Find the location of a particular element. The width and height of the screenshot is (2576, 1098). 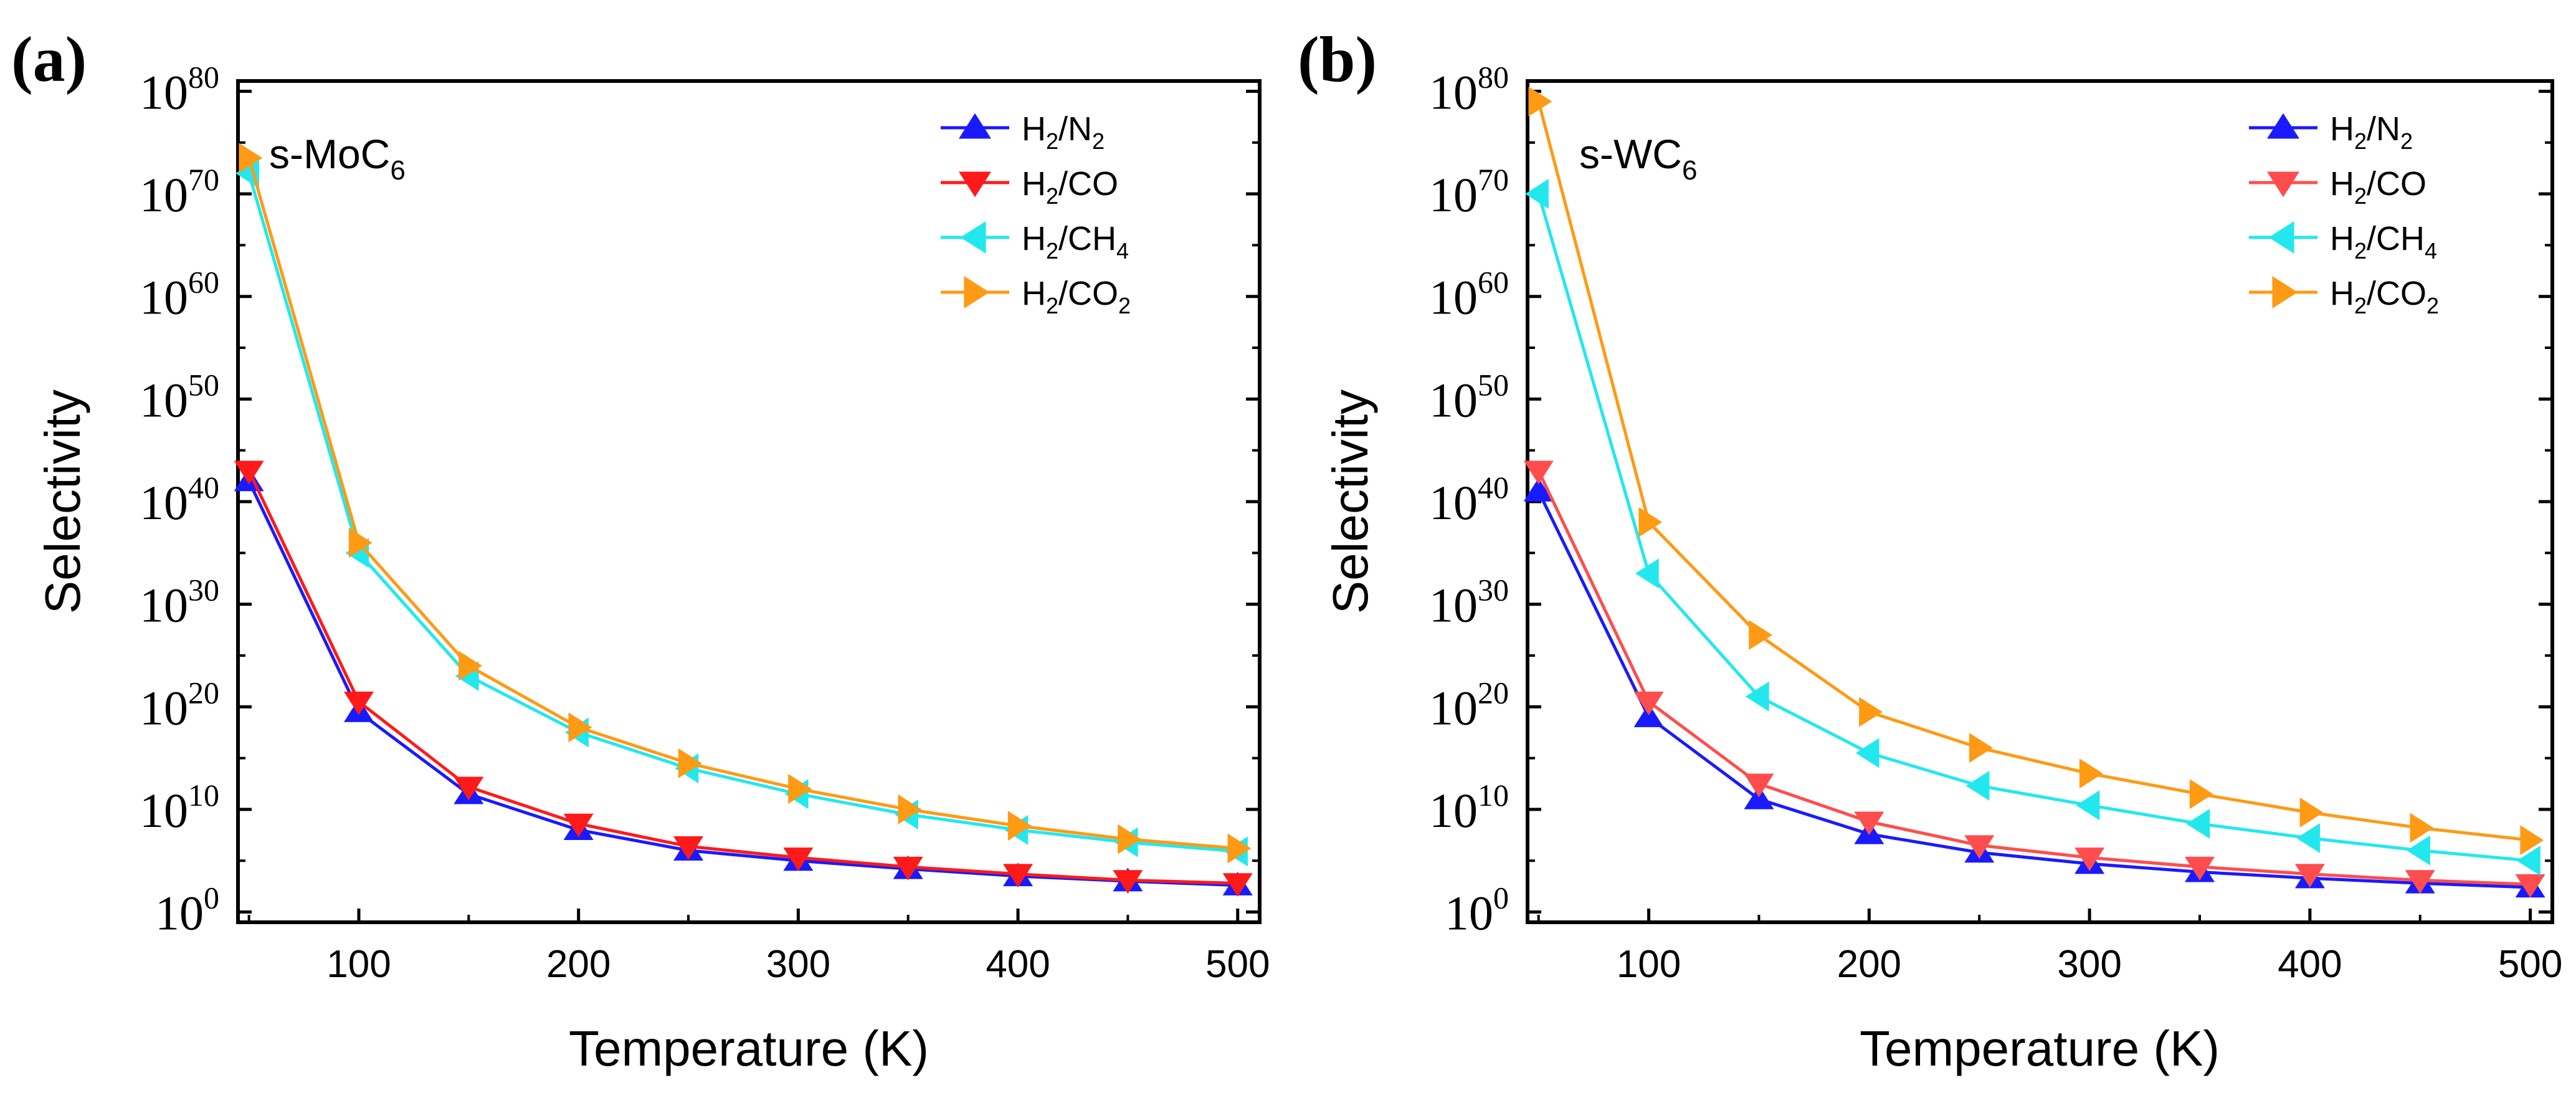

panel-b-material-label: s-WC6 is located at coordinates (1638, 159).